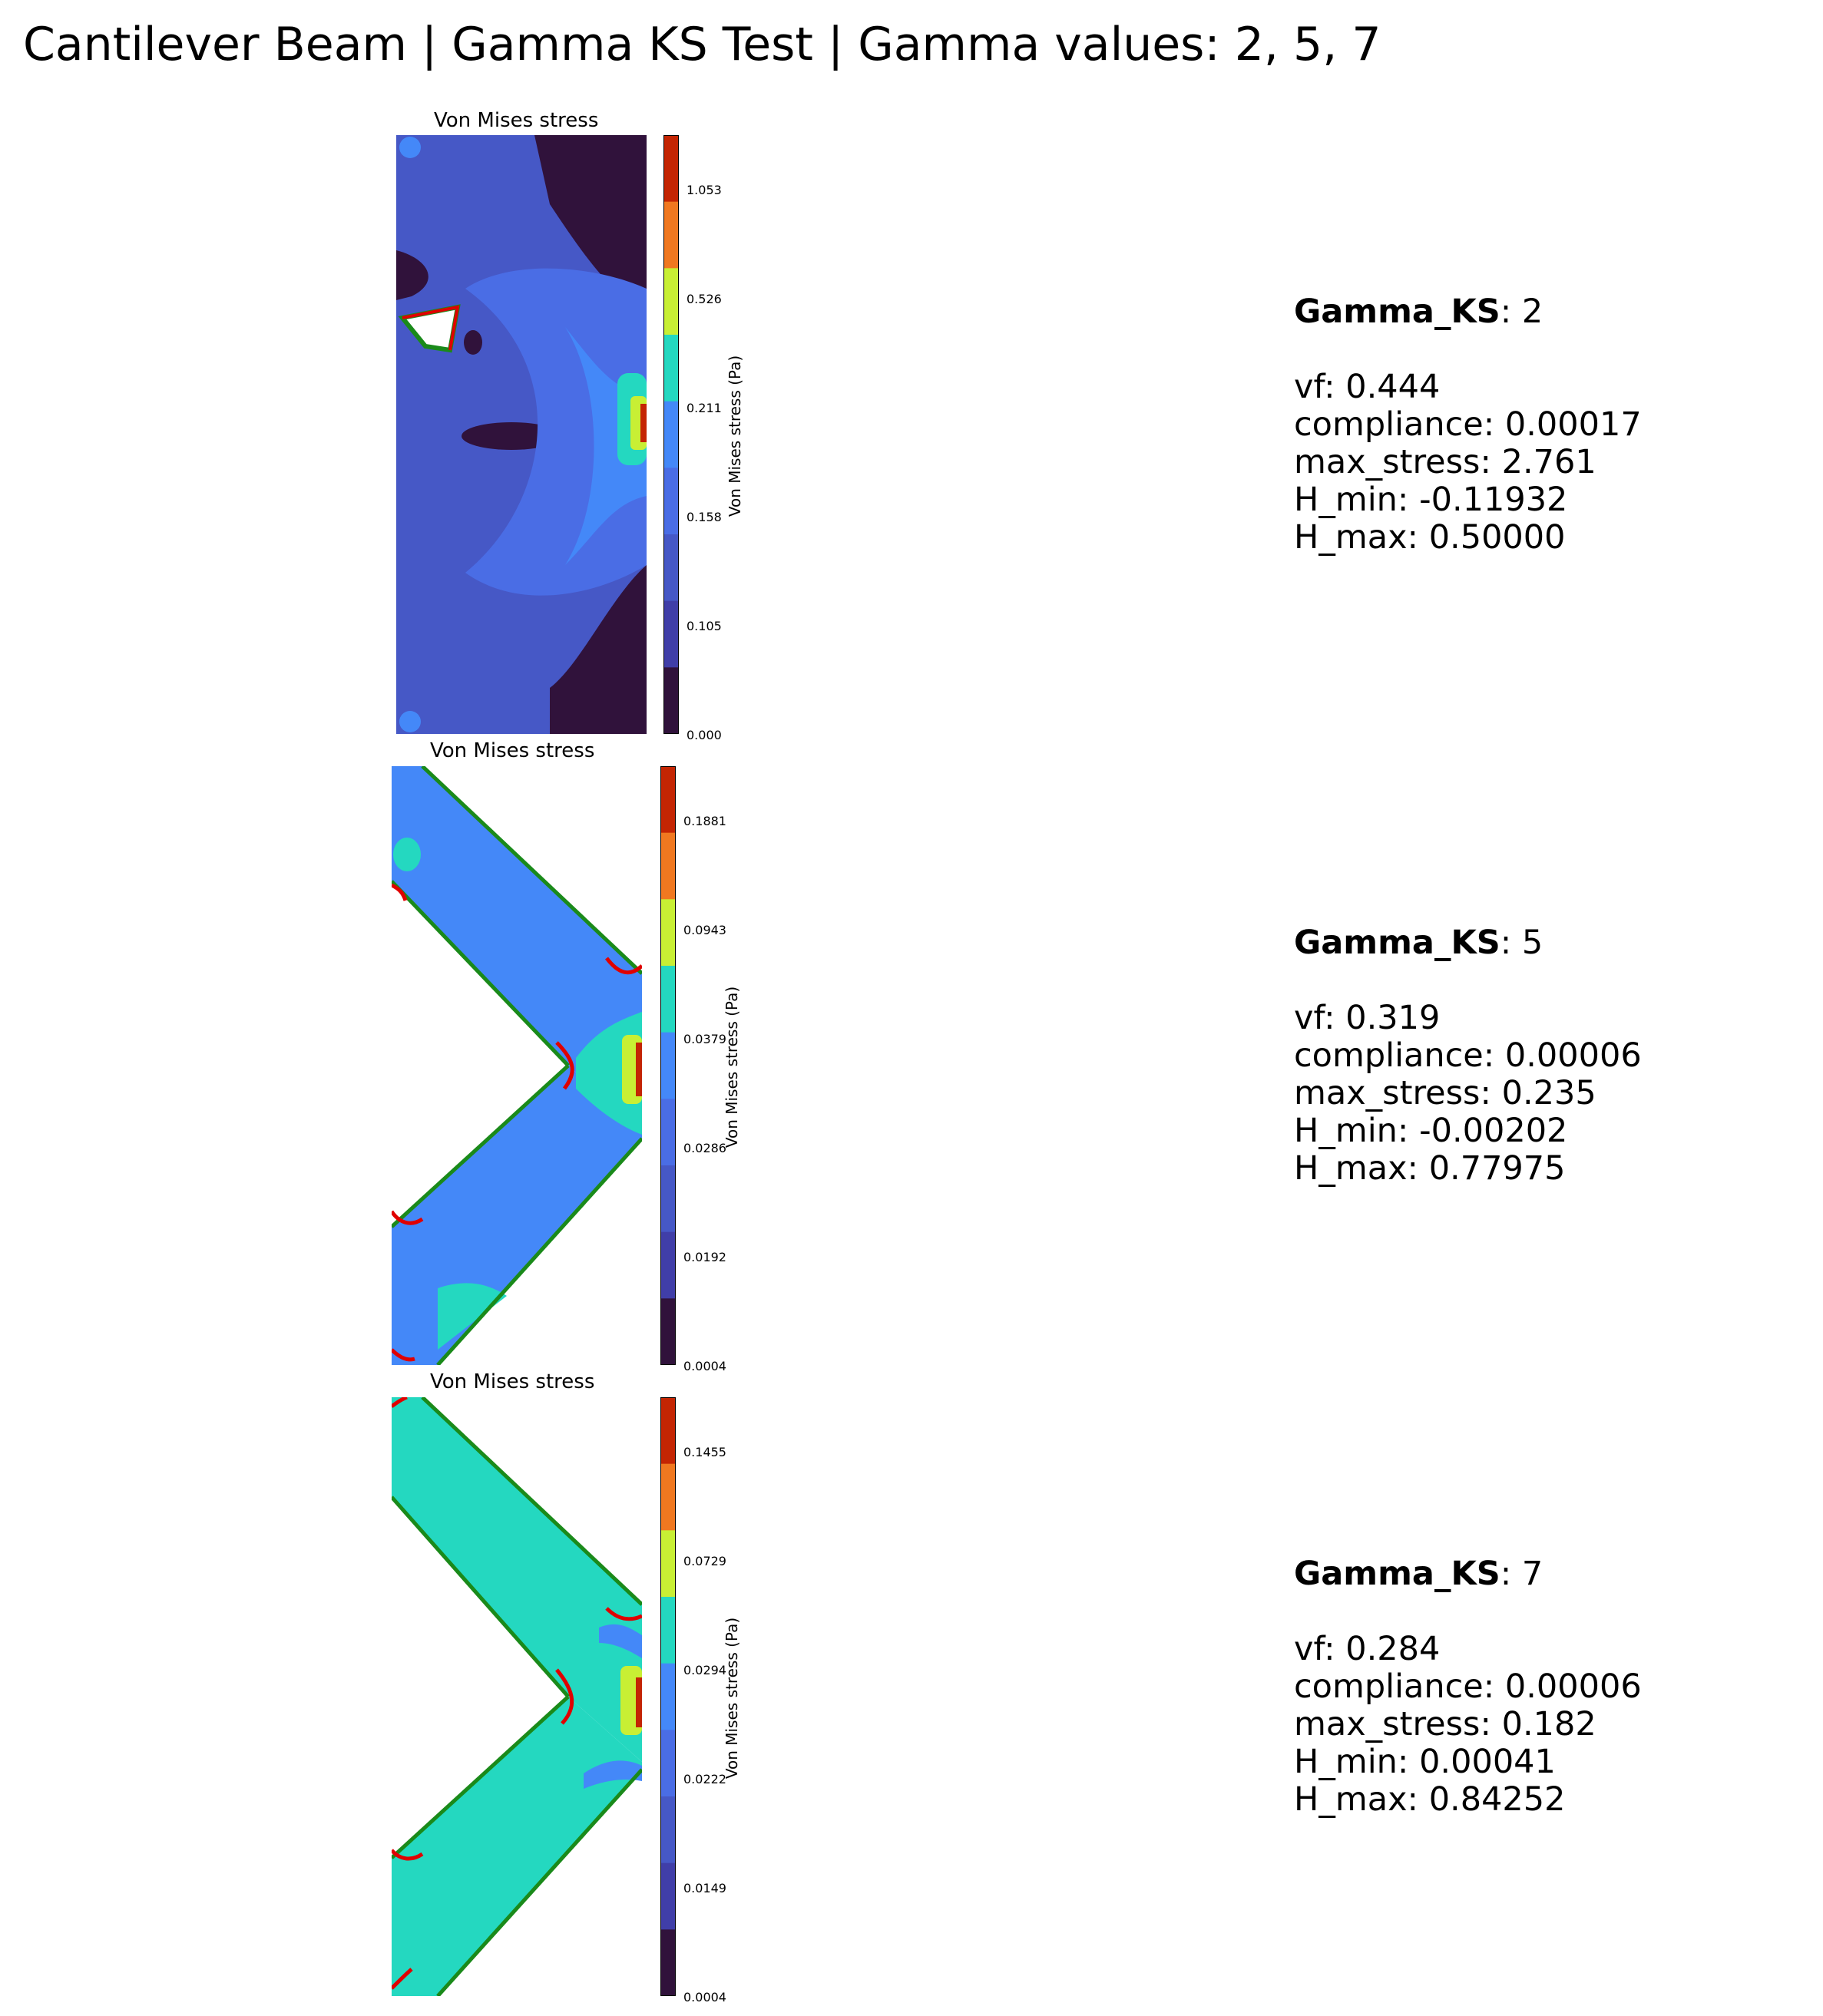  Describe the element at coordinates (704, 190) in the screenshot. I see `colorbar-tick-label: 1.053` at that location.